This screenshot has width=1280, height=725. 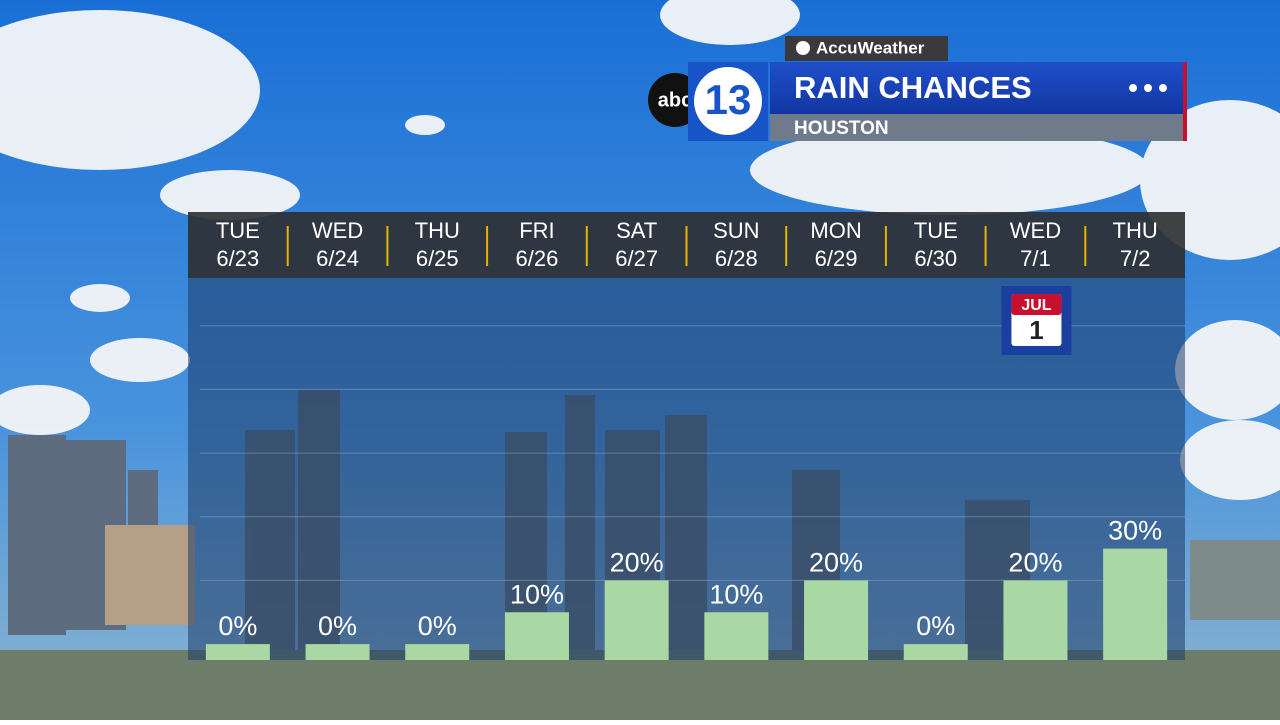 I want to click on ground, so click(x=640, y=685).